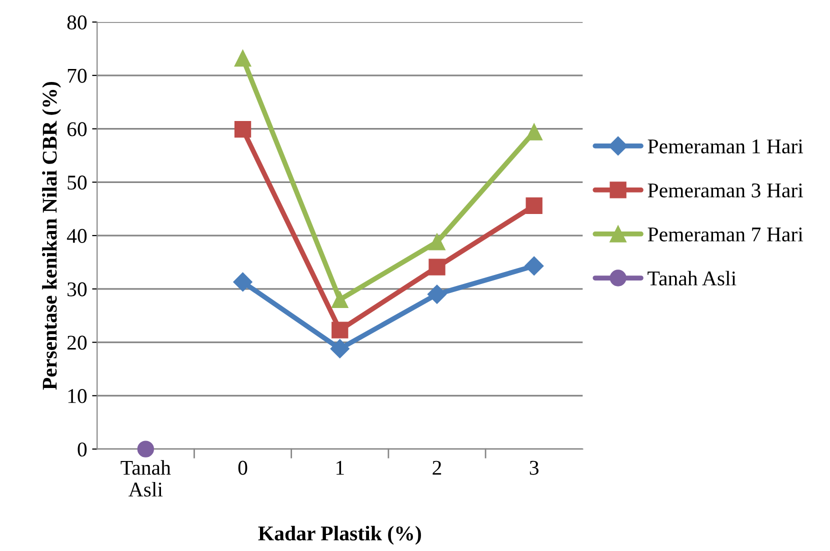 The image size is (830, 551). What do you see at coordinates (339, 535) in the screenshot?
I see `x-axis-title: Kadar Plastik (%)` at bounding box center [339, 535].